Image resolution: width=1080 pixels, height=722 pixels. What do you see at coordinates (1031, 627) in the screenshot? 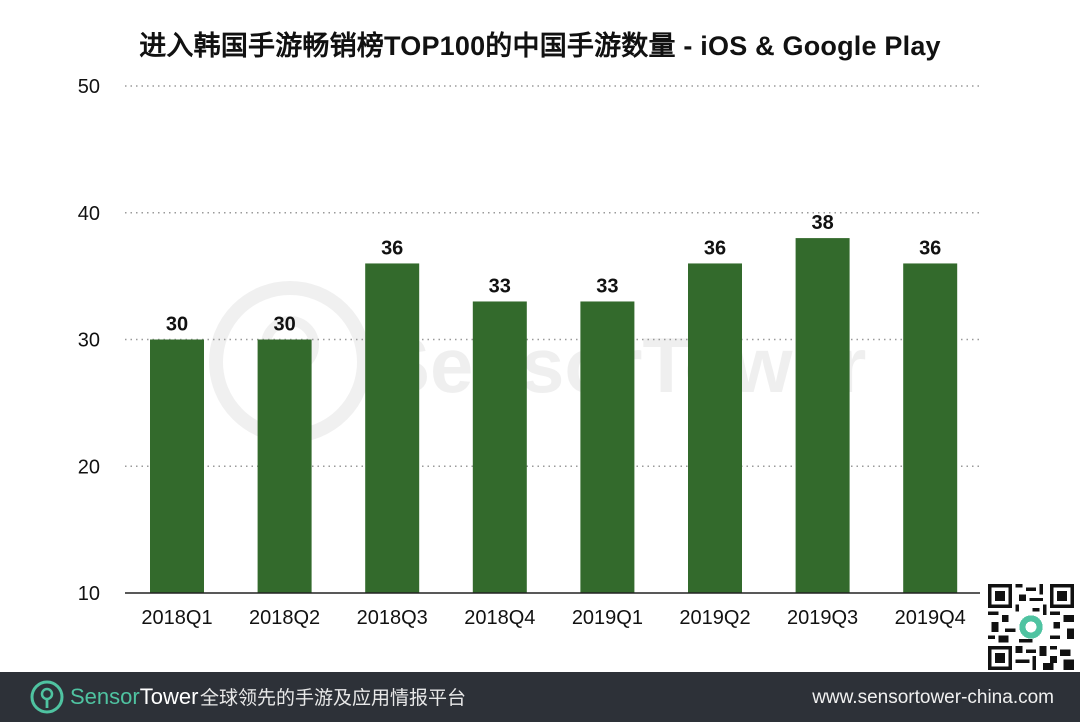
I see `qr-code-icon` at bounding box center [1031, 627].